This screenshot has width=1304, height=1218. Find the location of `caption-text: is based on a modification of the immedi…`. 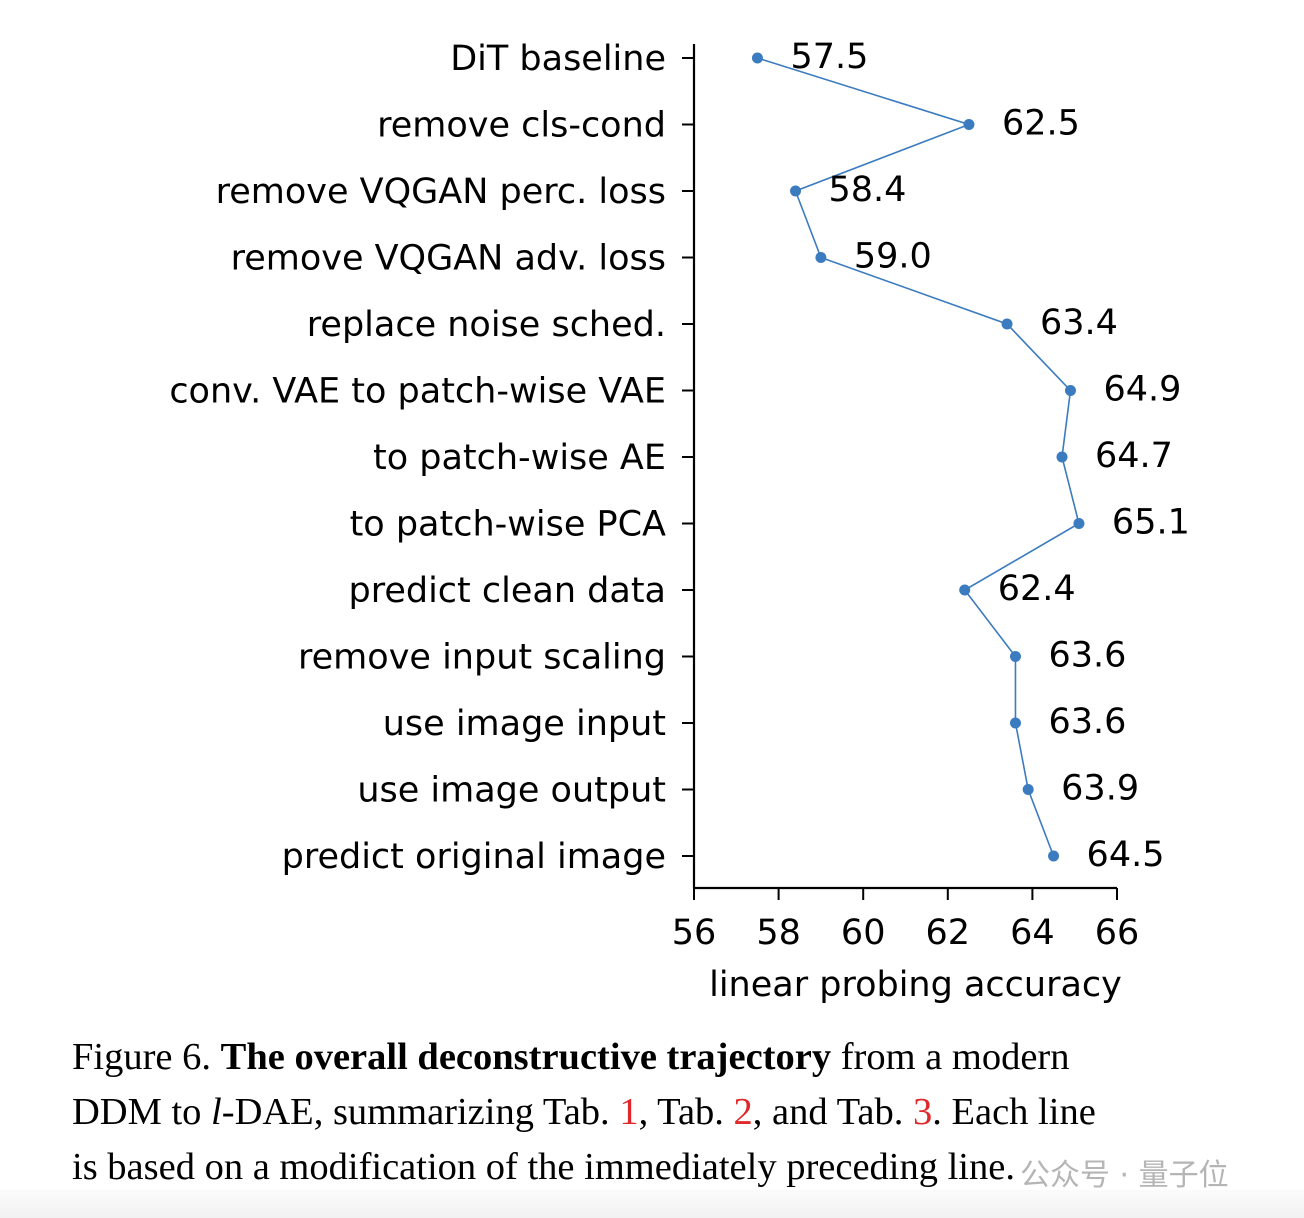

caption-text: is based on a modification of the immedi… is located at coordinates (543, 1167).